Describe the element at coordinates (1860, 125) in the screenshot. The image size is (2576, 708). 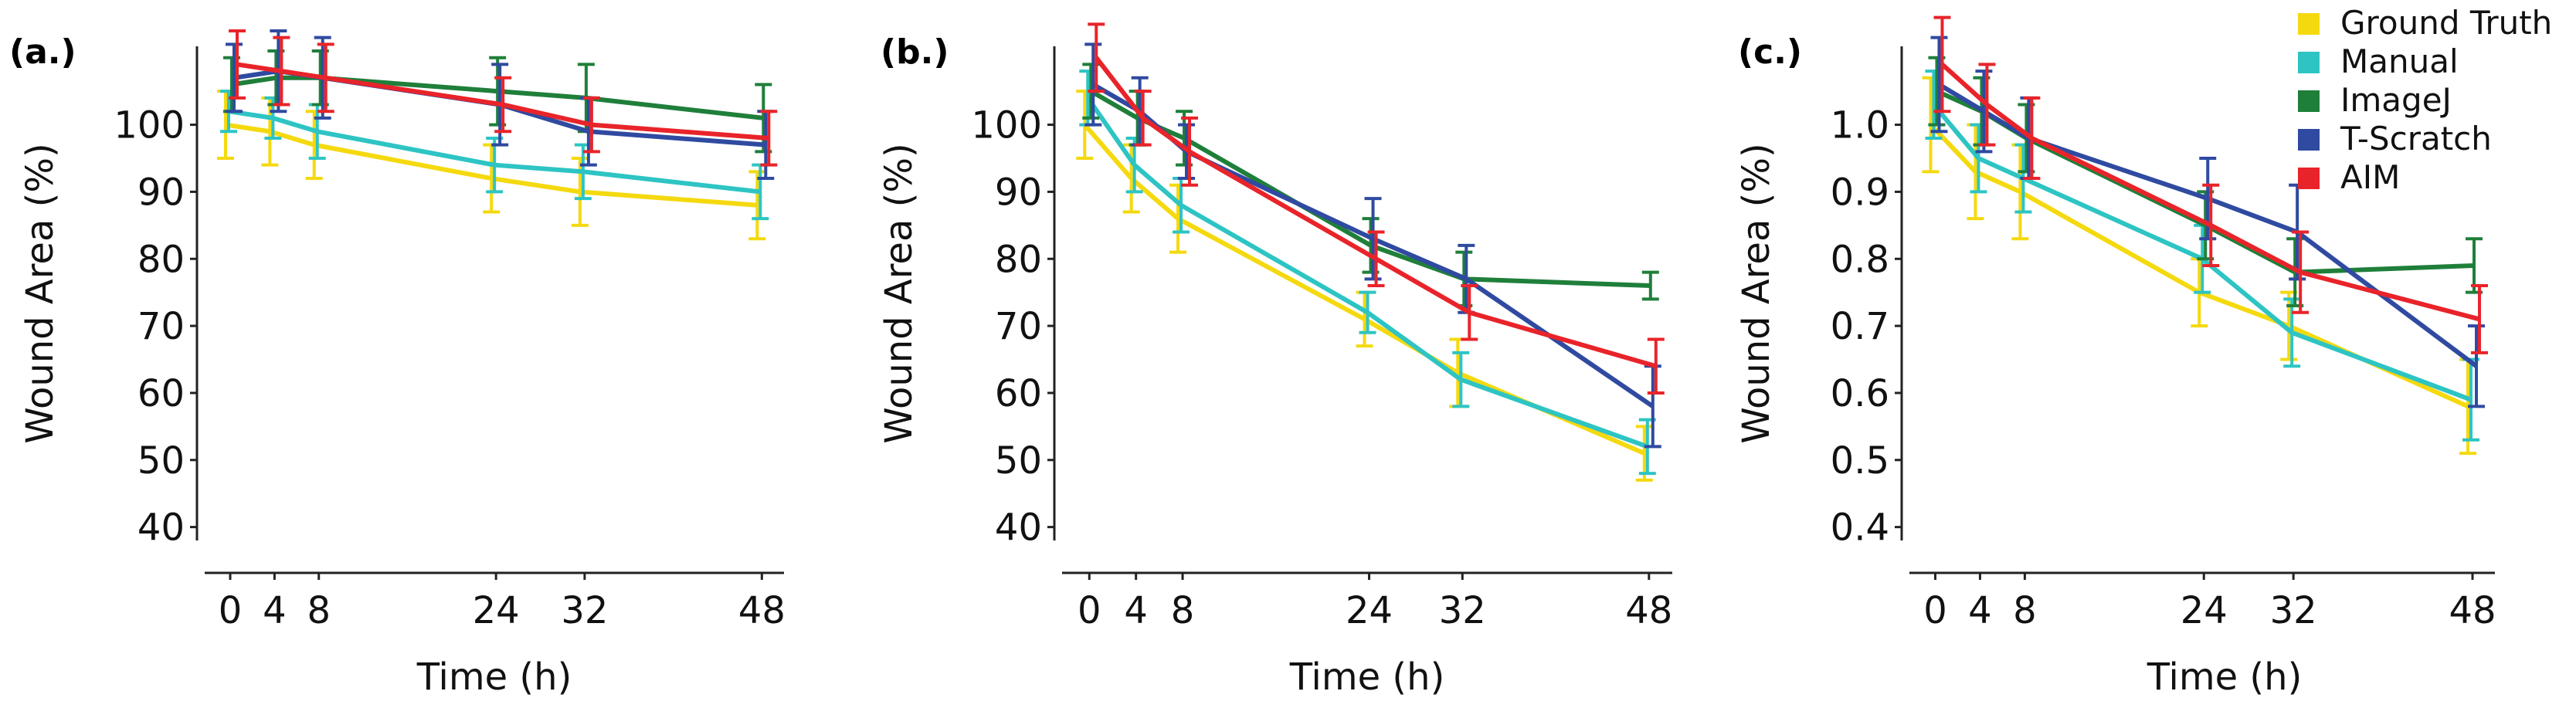
I see `y-tick-label: 1.0` at that location.